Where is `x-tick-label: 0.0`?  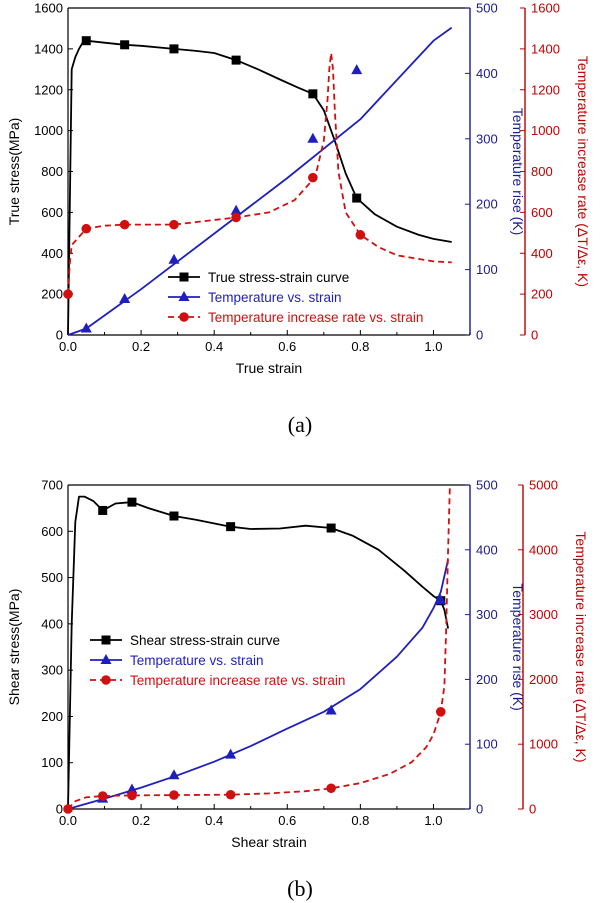
x-tick-label: 0.0 is located at coordinates (68, 820).